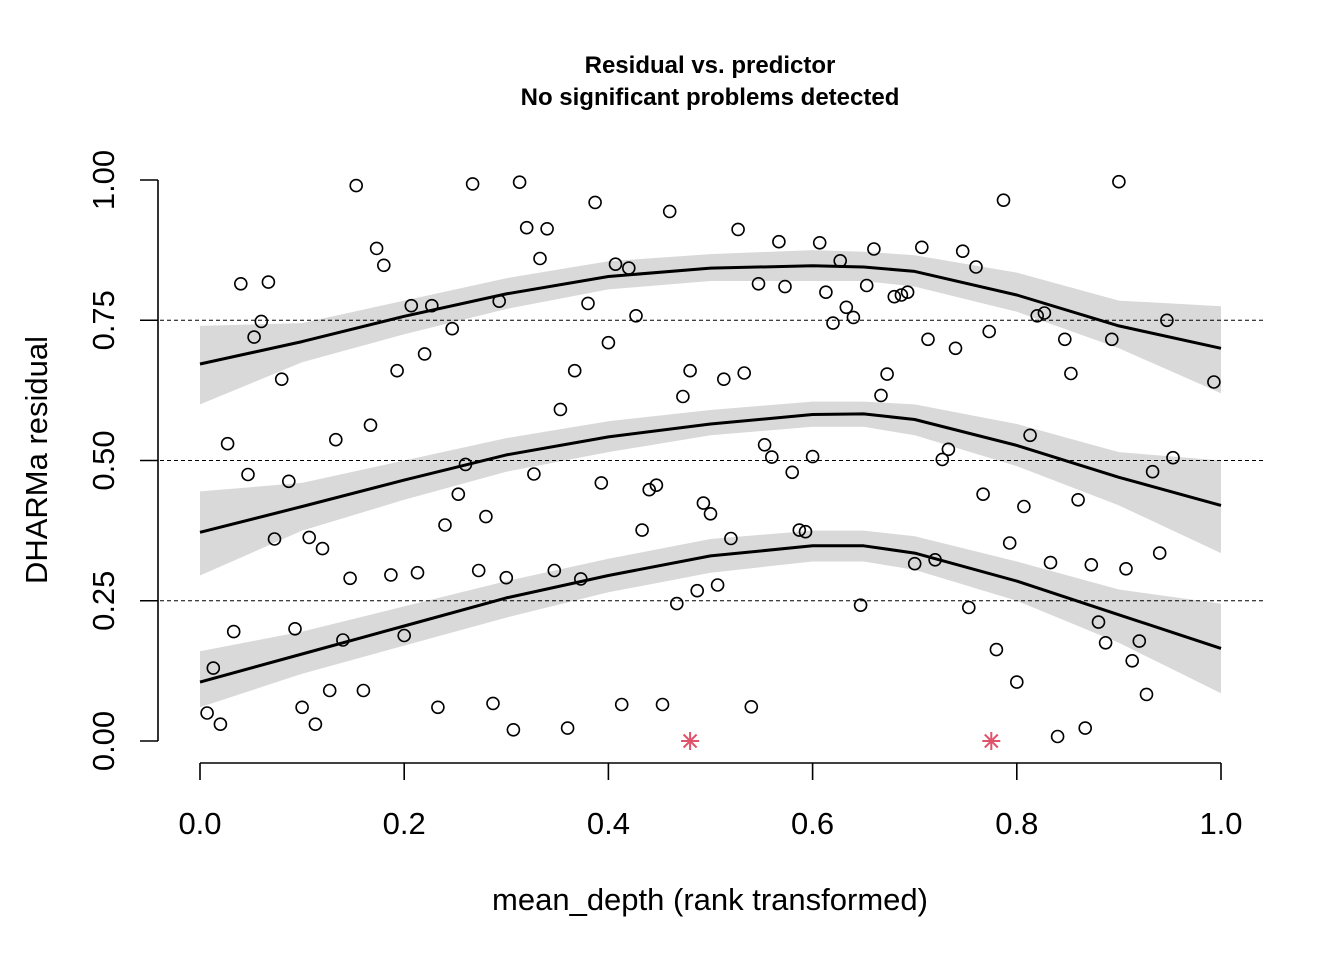 The image size is (1344, 960). I want to click on x-tick-label: 0.2, so click(404, 823).